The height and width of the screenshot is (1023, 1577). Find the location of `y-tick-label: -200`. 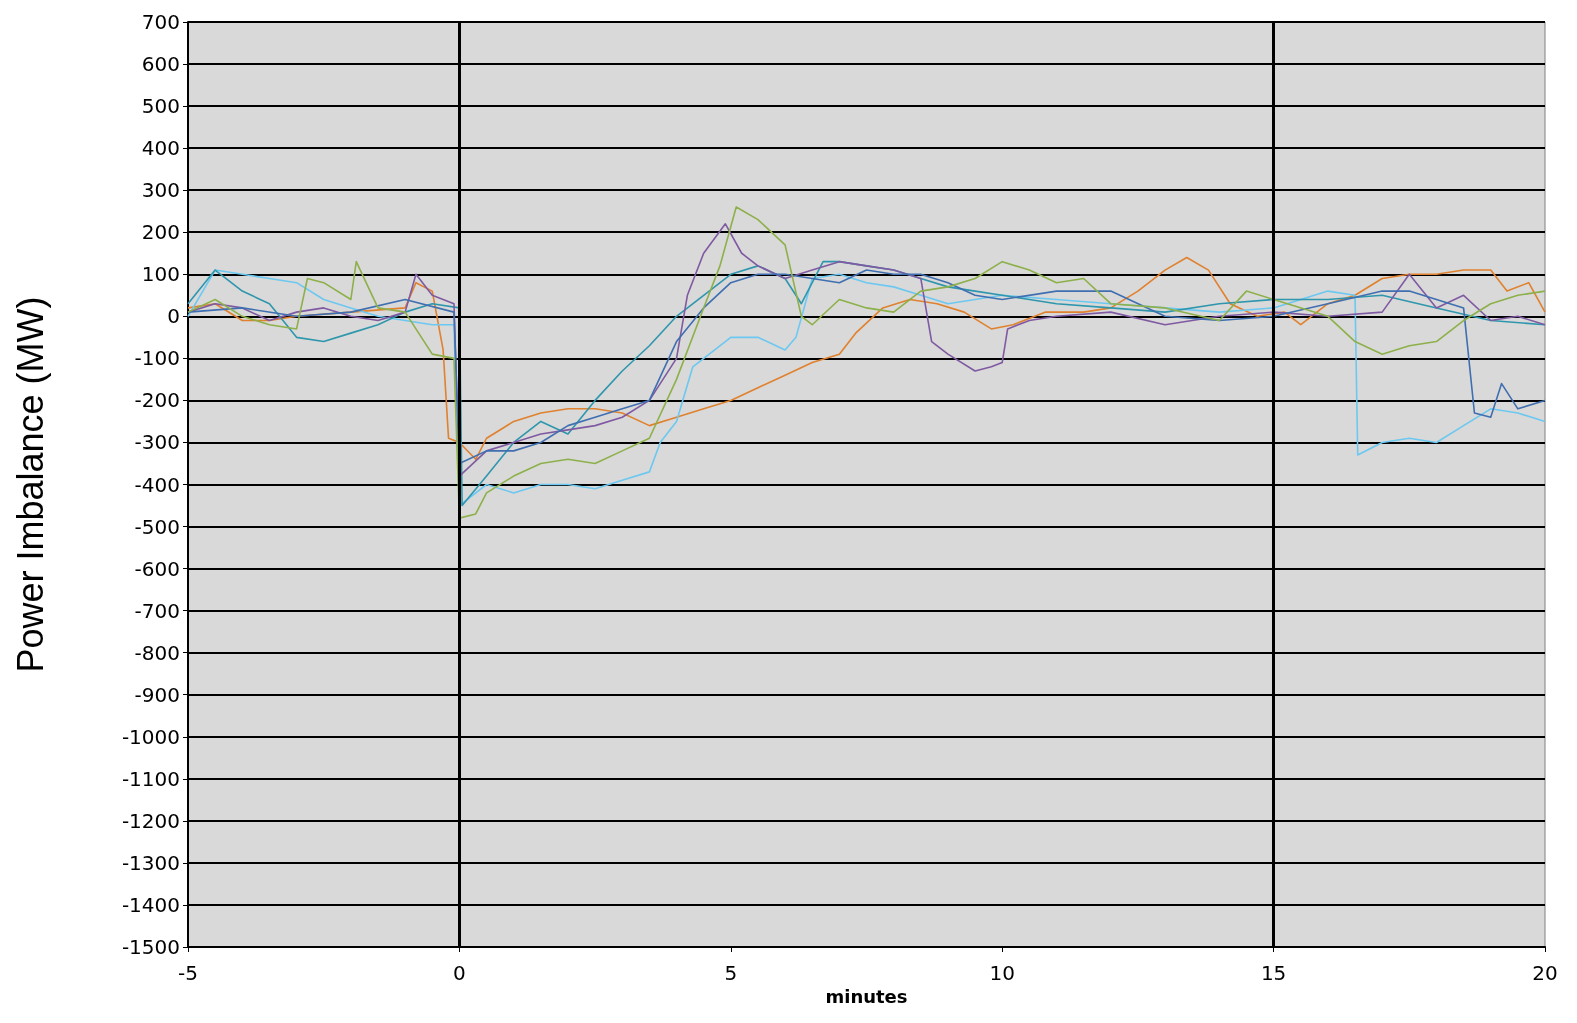

y-tick-label: -200 is located at coordinates (157, 400).